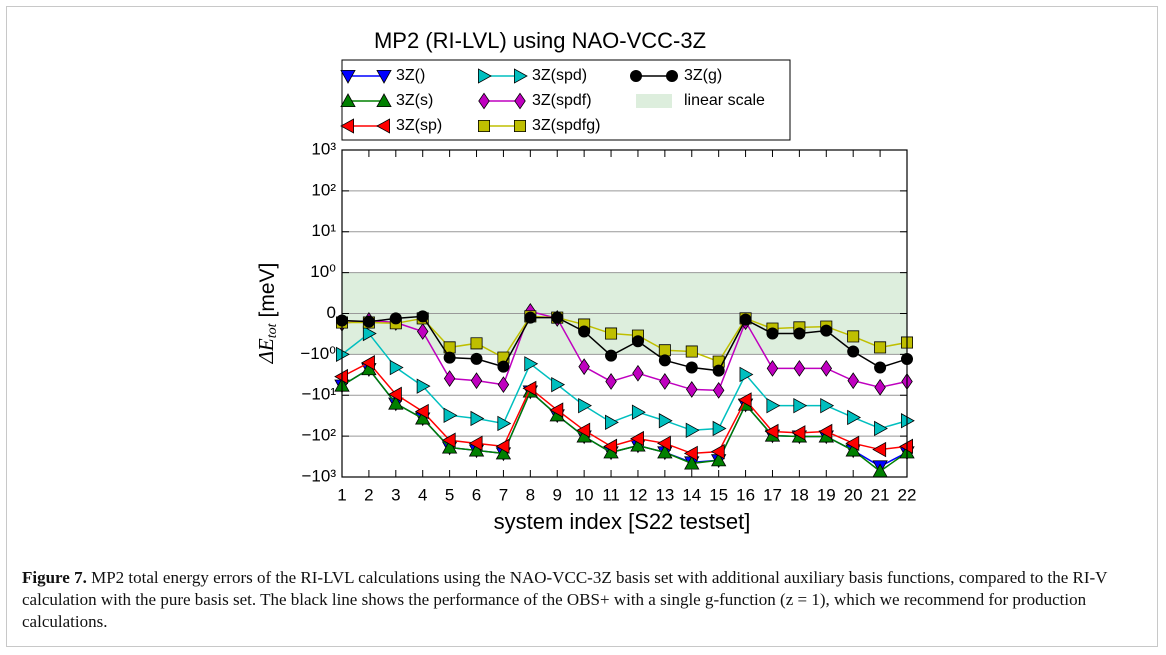  What do you see at coordinates (319, 435) in the screenshot?
I see `y-tick-label: −10²` at bounding box center [319, 435].